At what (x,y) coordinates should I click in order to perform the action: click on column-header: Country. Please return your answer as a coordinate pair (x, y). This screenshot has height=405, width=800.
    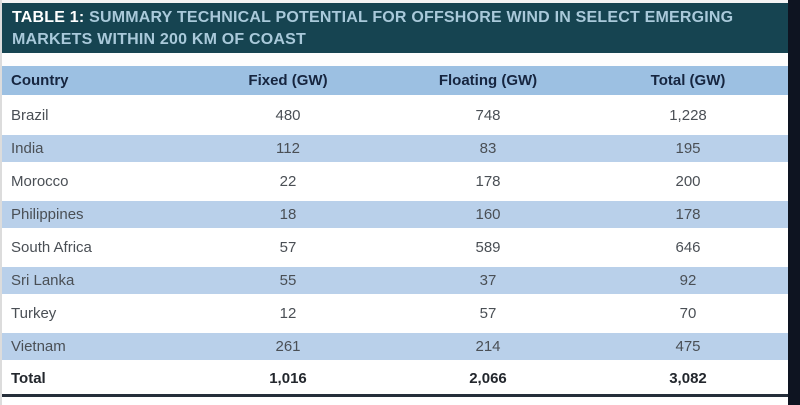
    Looking at the image, I should click on (94, 82).